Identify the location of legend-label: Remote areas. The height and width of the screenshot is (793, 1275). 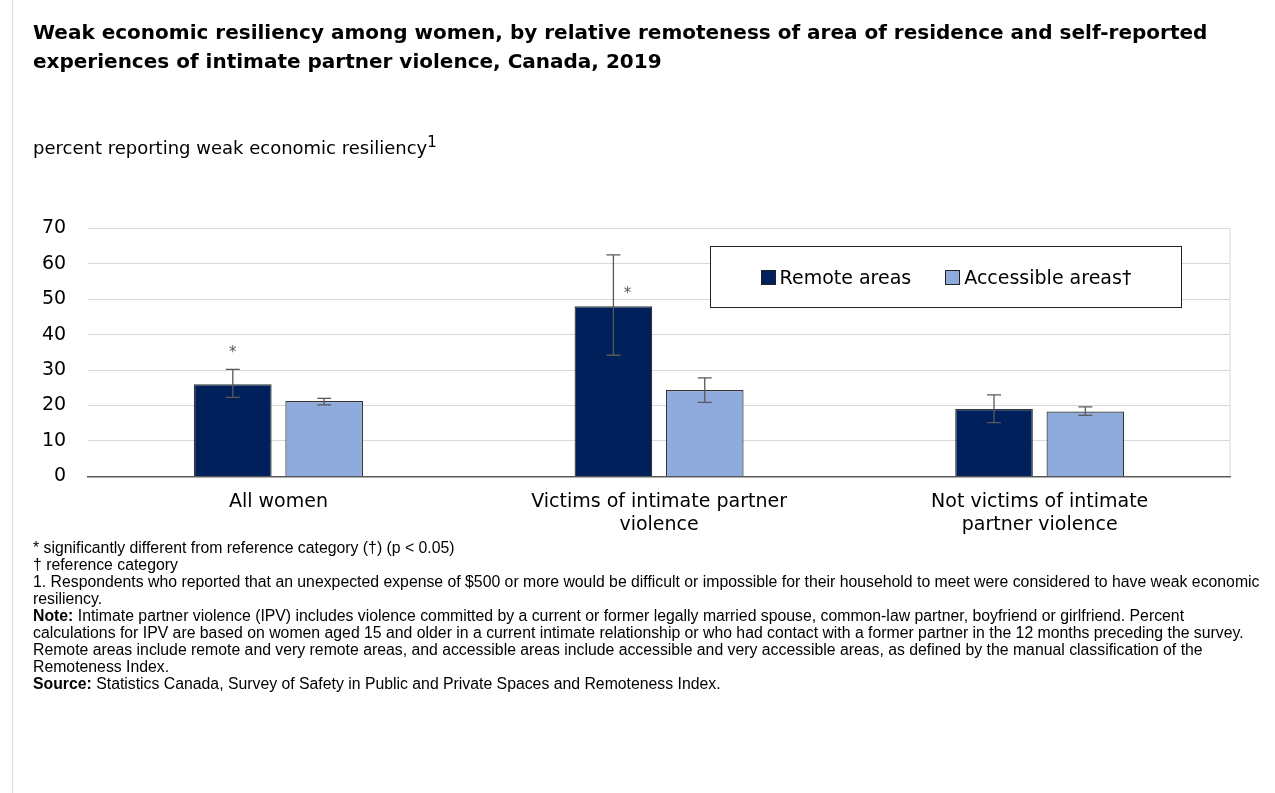
(845, 277).